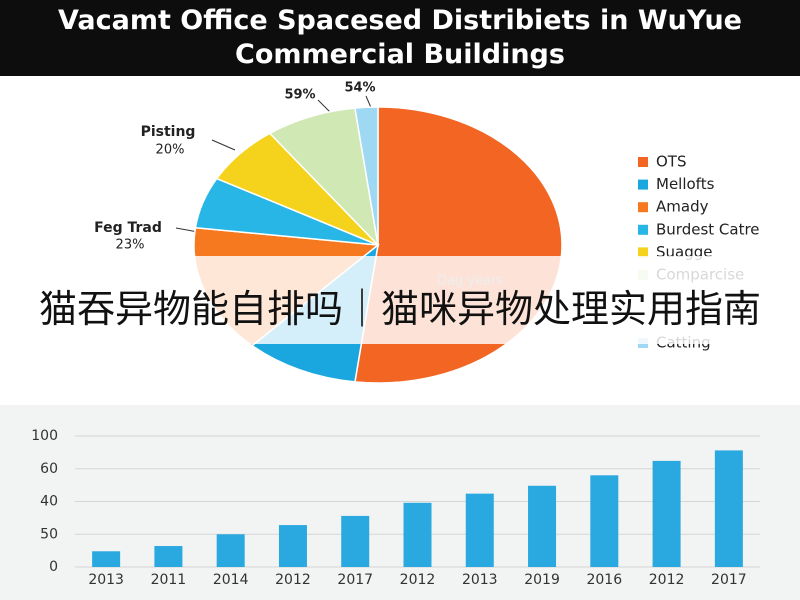 The height and width of the screenshot is (600, 800). Describe the element at coordinates (49, 534) in the screenshot. I see `y-tick-label: 50` at that location.